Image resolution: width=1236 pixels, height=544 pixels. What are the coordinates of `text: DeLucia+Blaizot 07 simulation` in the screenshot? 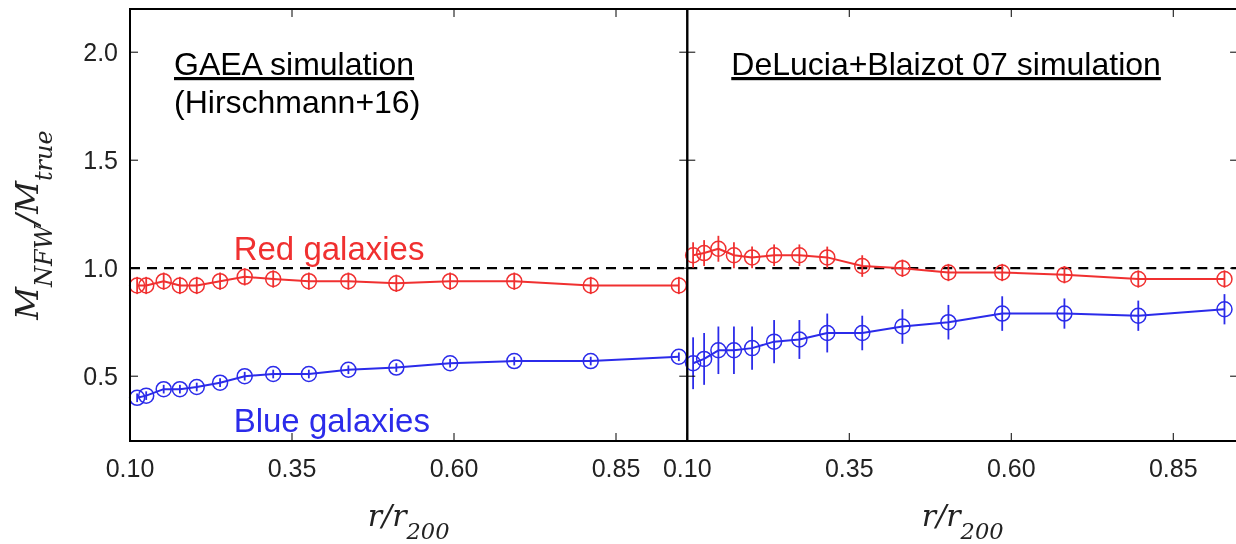 It's located at (946, 64).